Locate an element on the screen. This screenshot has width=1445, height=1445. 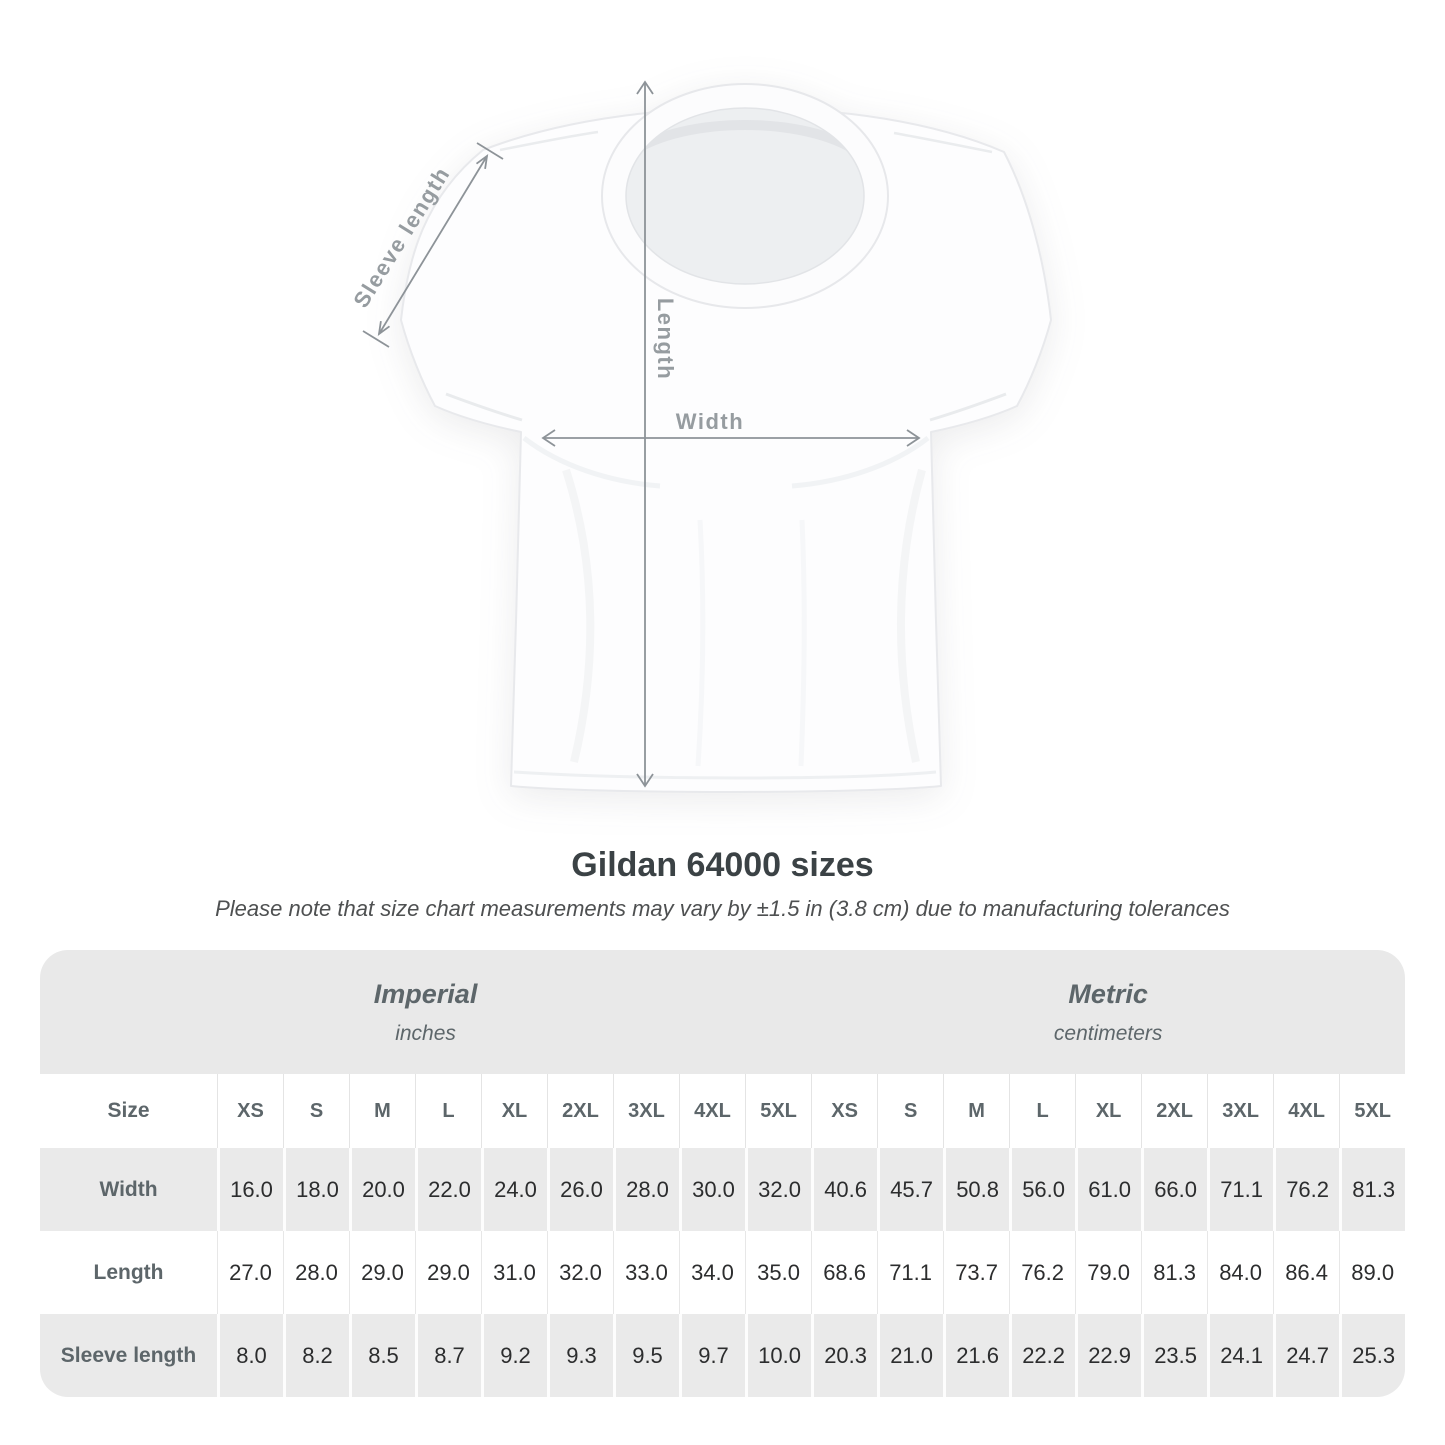
metric-label: Metric is located at coordinates (1108, 993).